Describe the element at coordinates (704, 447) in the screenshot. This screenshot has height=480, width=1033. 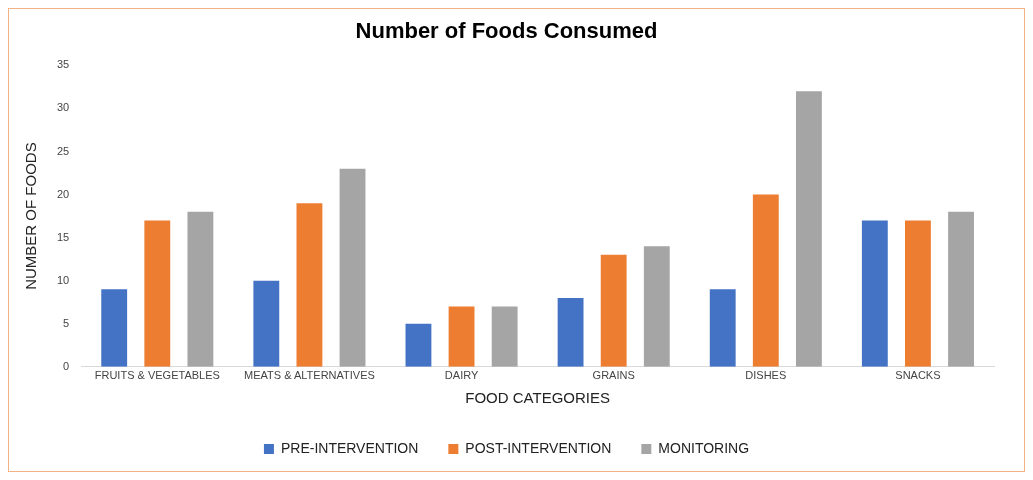
I see `legend-label: MONITORING` at that location.